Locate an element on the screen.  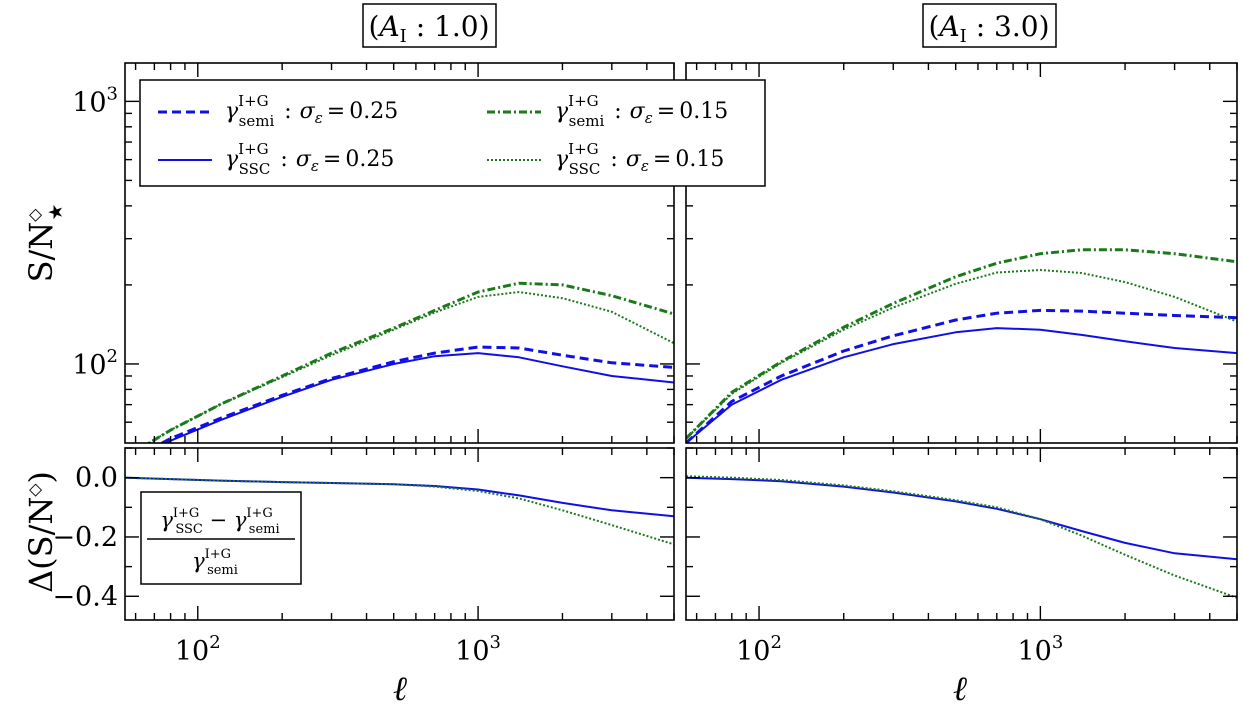
panel-bottom-left is located at coordinates (399, 534).